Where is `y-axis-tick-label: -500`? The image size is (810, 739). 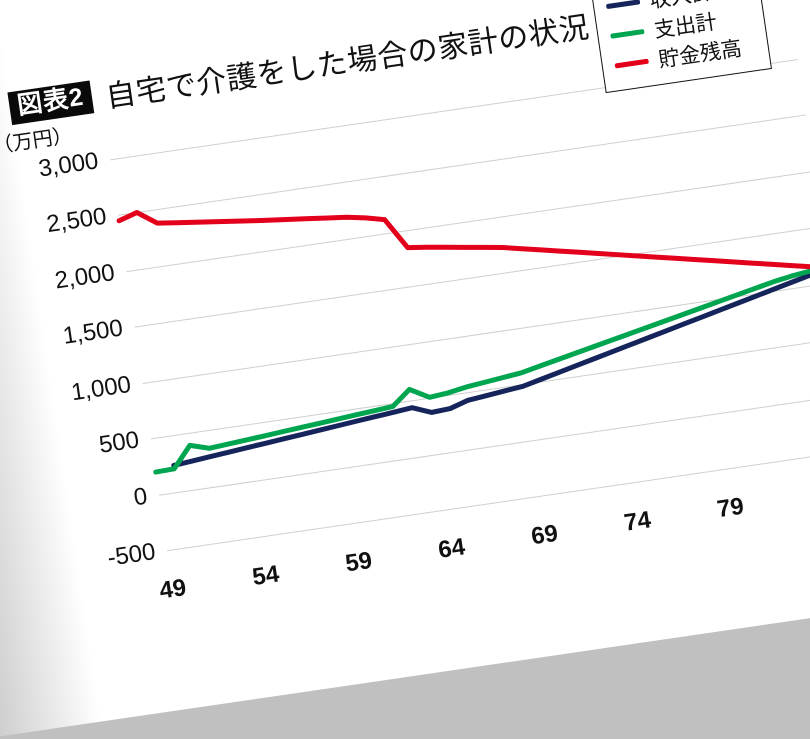 y-axis-tick-label: -500 is located at coordinates (131, 555).